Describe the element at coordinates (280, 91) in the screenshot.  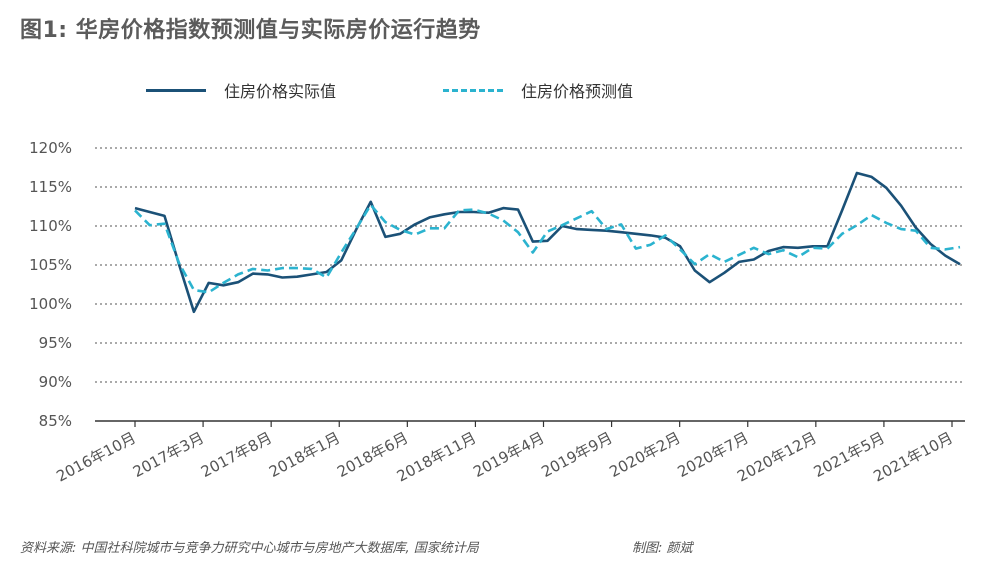
I see `legend-label-actual: 住房价格实际值` at that location.